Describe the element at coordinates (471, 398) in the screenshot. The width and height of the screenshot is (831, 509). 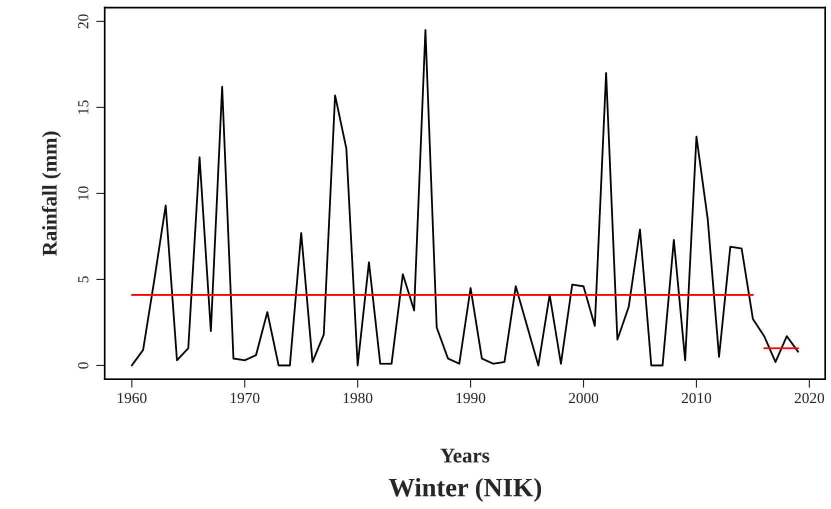
I see `x-tick-label: 1990` at that location.